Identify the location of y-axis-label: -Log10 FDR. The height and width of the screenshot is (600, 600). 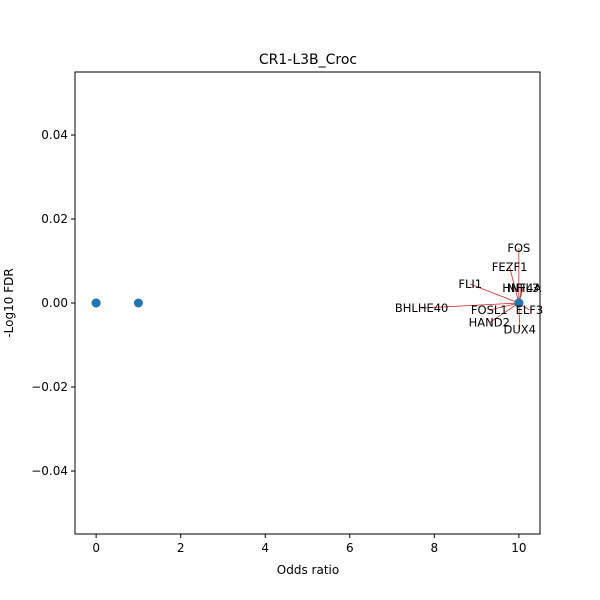
(9, 302).